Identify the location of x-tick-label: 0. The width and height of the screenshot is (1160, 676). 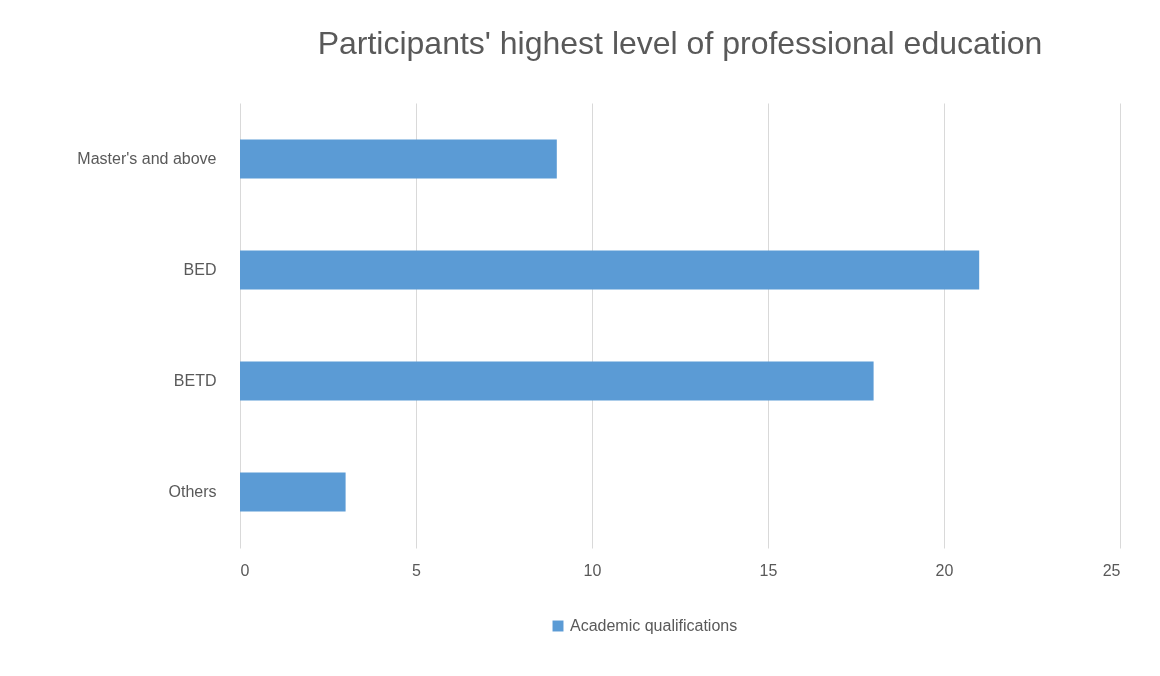
(245, 570).